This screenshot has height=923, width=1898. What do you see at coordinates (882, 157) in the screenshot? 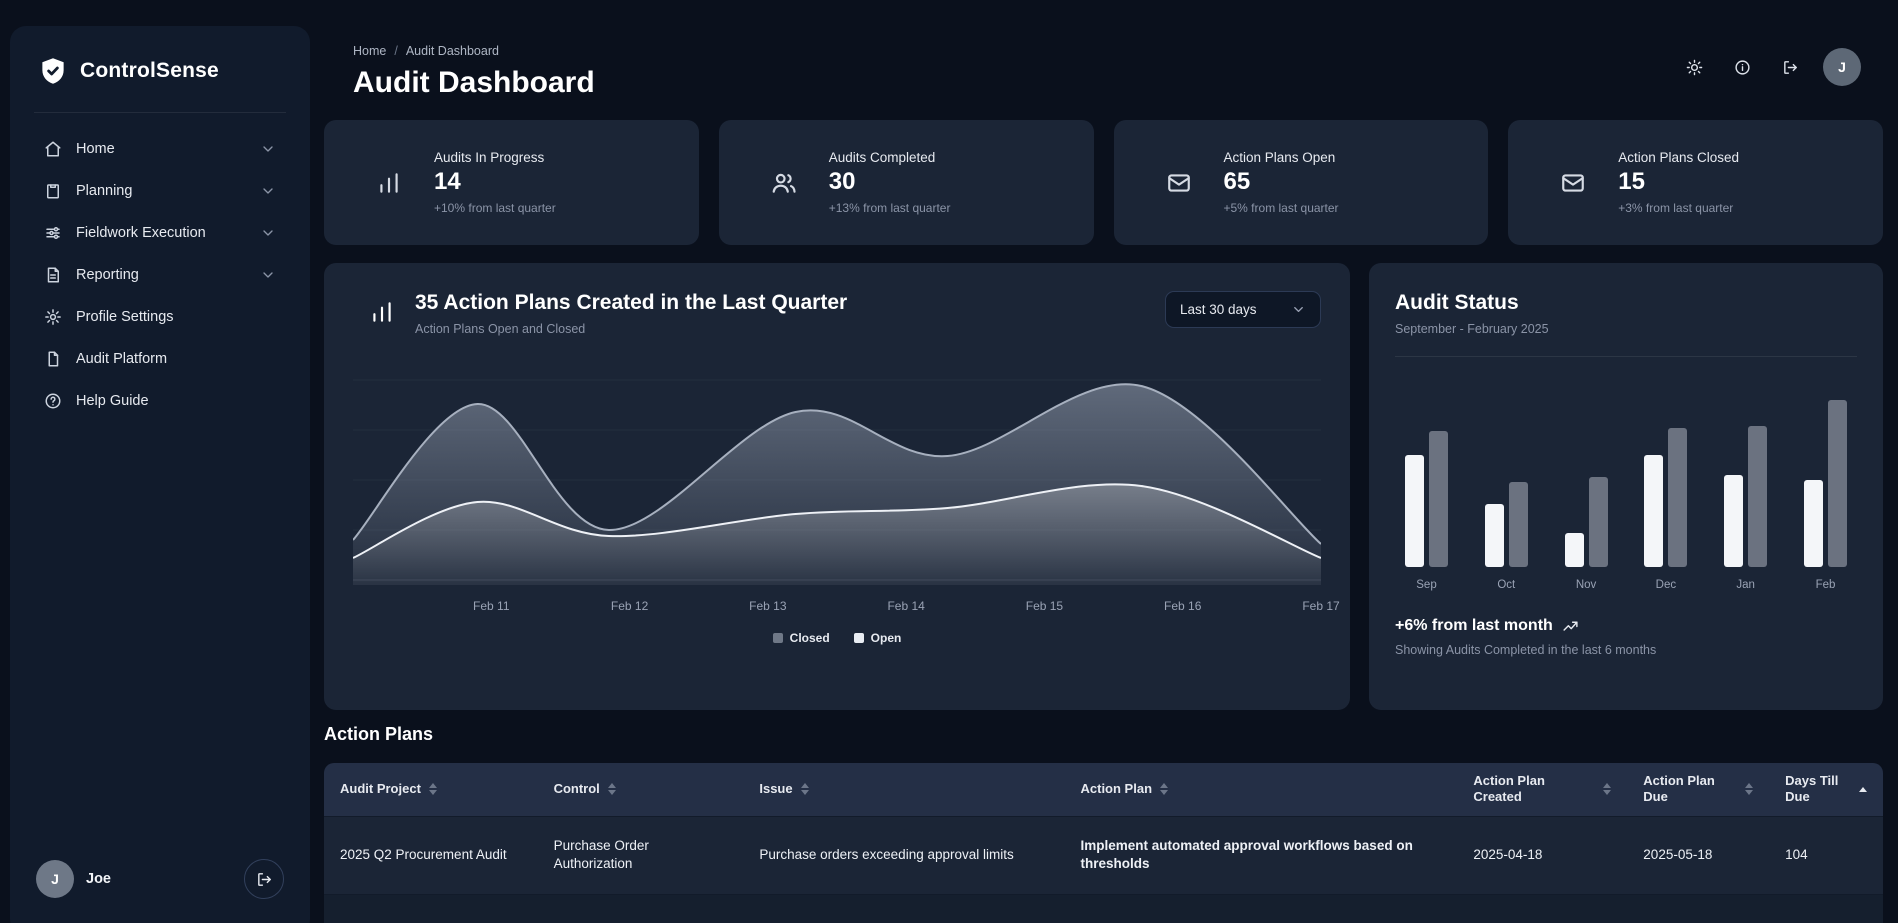
I see `stat-label: Audits Completed` at bounding box center [882, 157].